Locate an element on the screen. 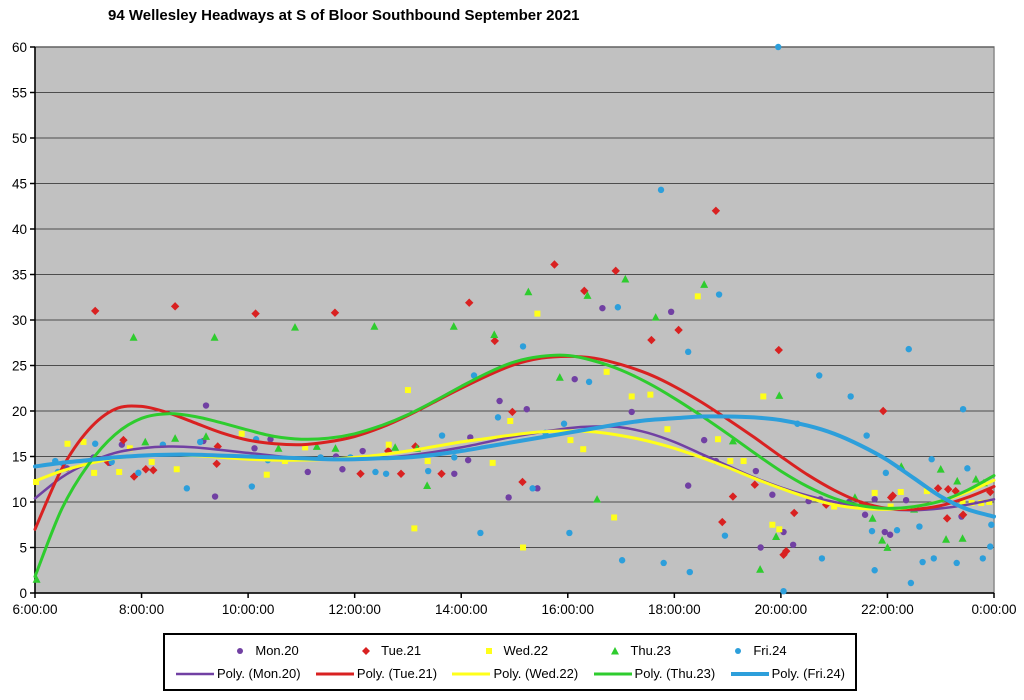 This screenshot has height=700, width=1024. x-tick-label: 0:00:00 is located at coordinates (993, 609).